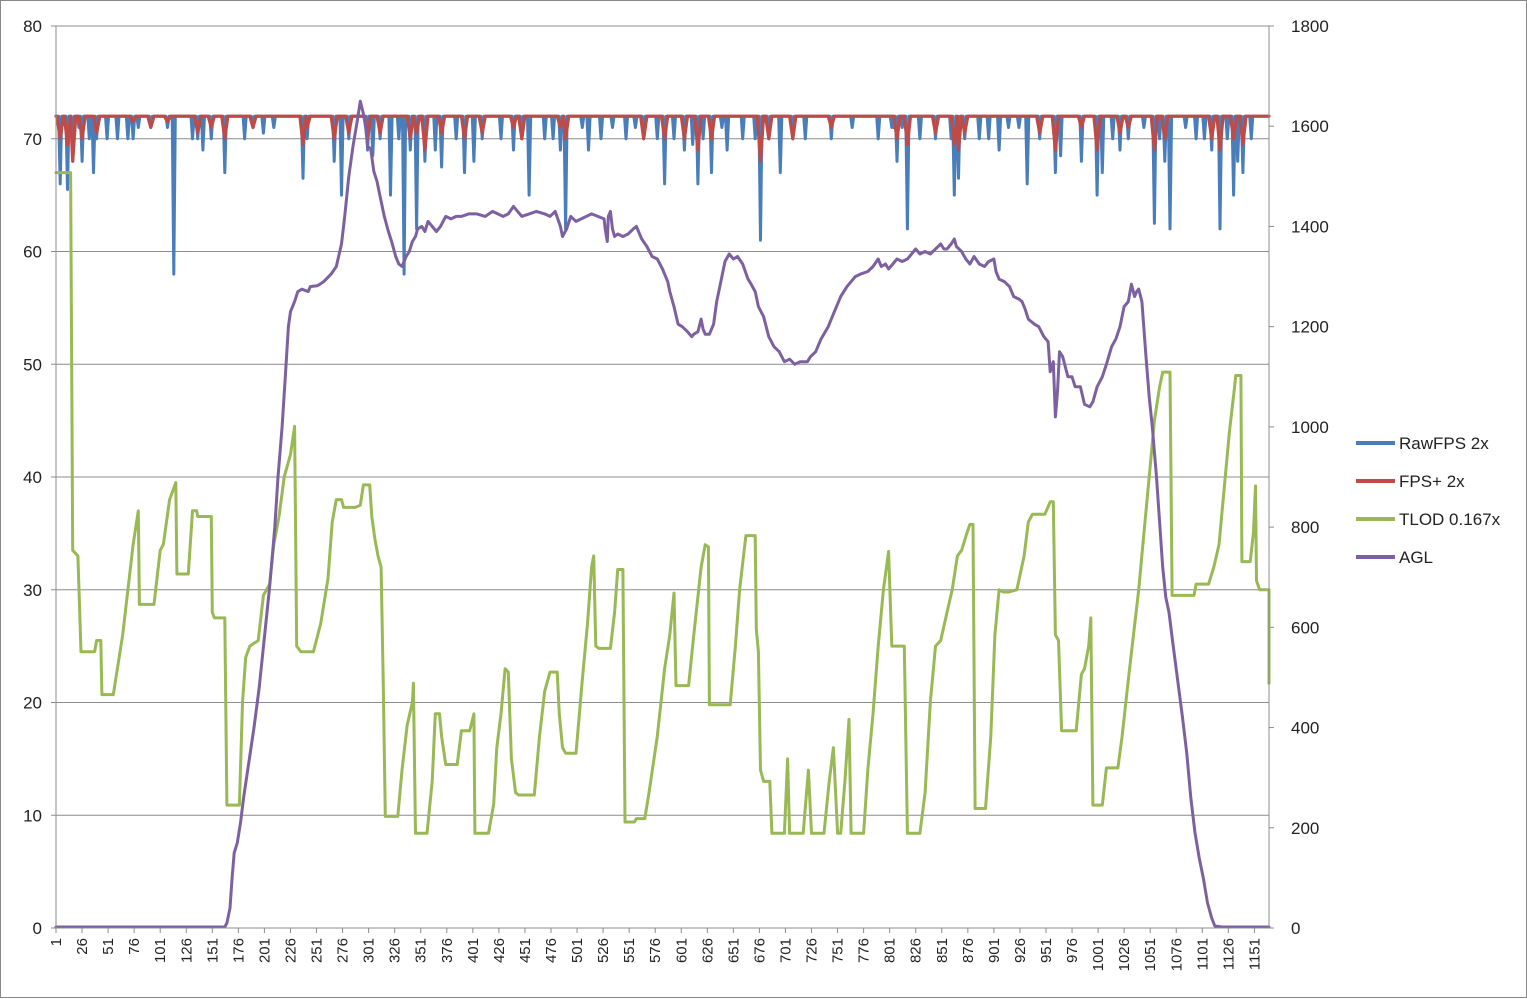  What do you see at coordinates (864, 950) in the screenshot?
I see `x-tick-label: 776` at bounding box center [864, 950].